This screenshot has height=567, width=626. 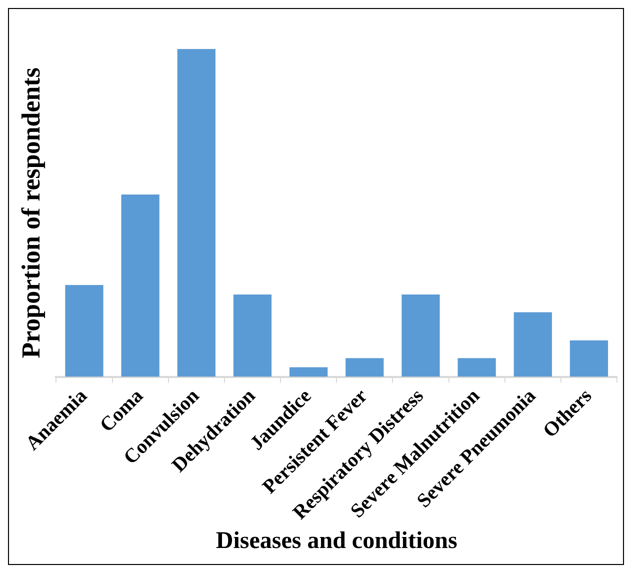 I want to click on y-axis-title: Proportion of respondents, so click(x=31, y=212).